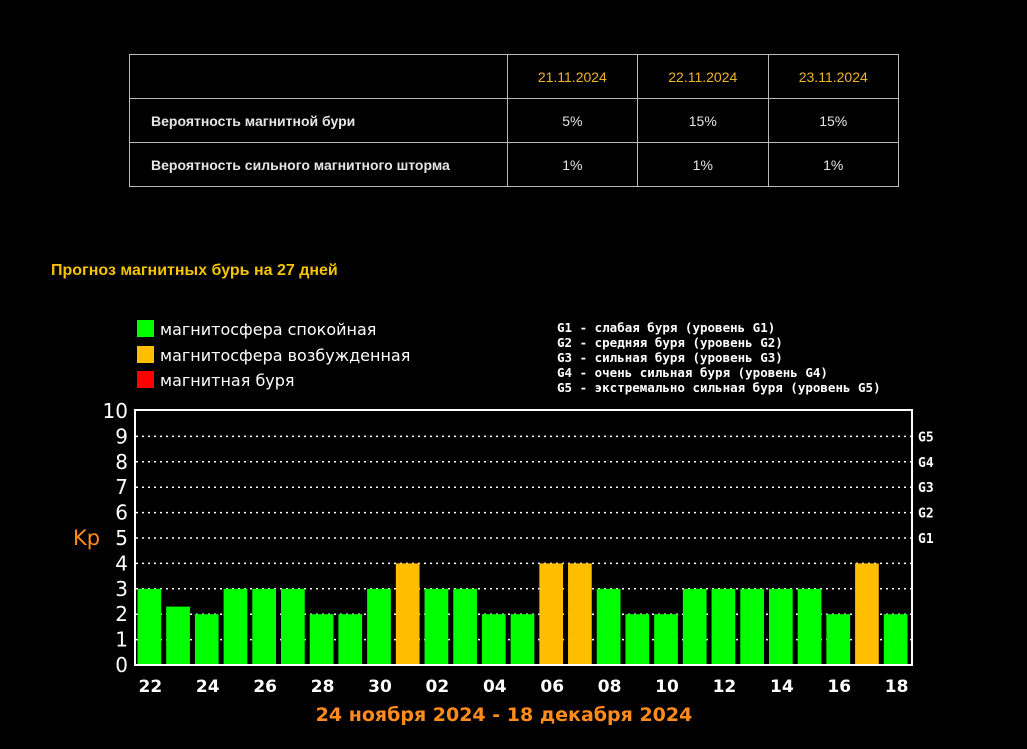  What do you see at coordinates (926, 463) in the screenshot?
I see `g-level-label: G4` at bounding box center [926, 463].